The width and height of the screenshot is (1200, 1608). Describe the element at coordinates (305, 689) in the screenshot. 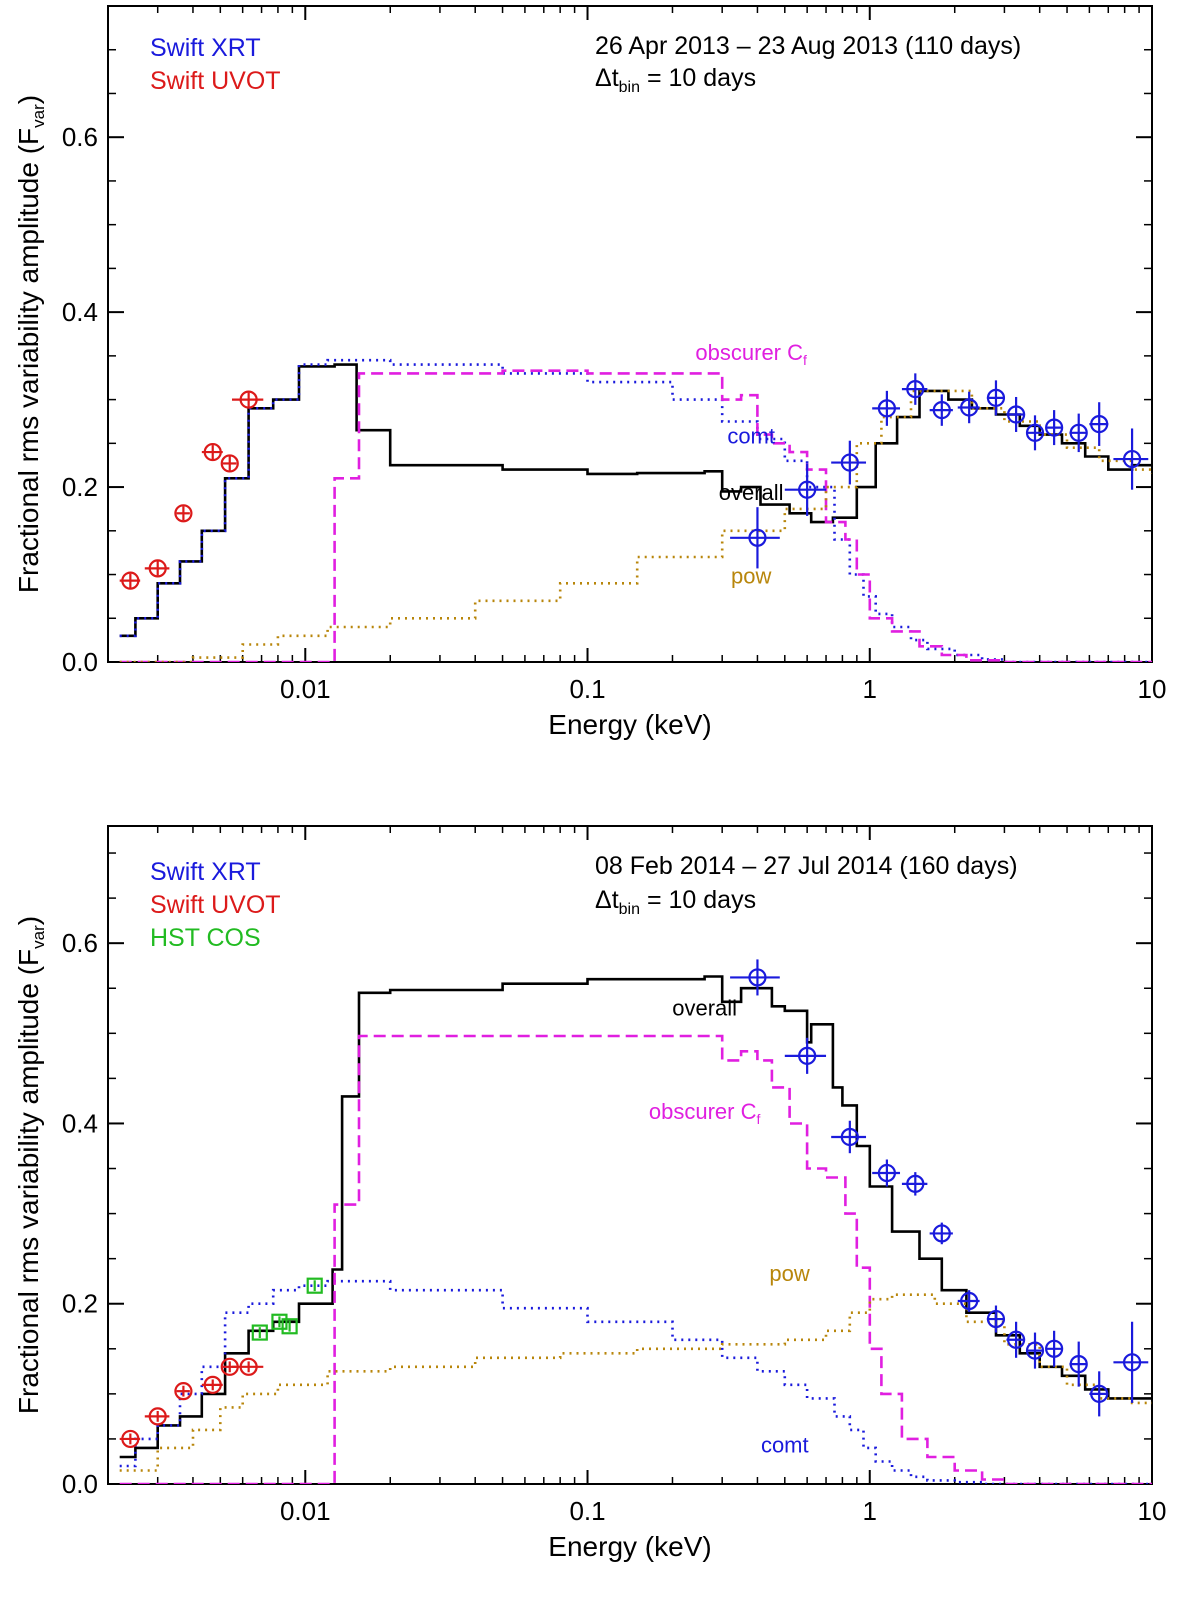

I see `x-tick-label: 0.01` at that location.